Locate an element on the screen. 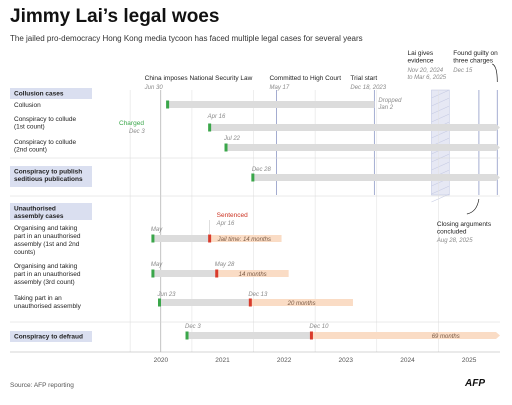 This screenshot has height=405, width=512. row-label: (2nd count) is located at coordinates (30, 150).